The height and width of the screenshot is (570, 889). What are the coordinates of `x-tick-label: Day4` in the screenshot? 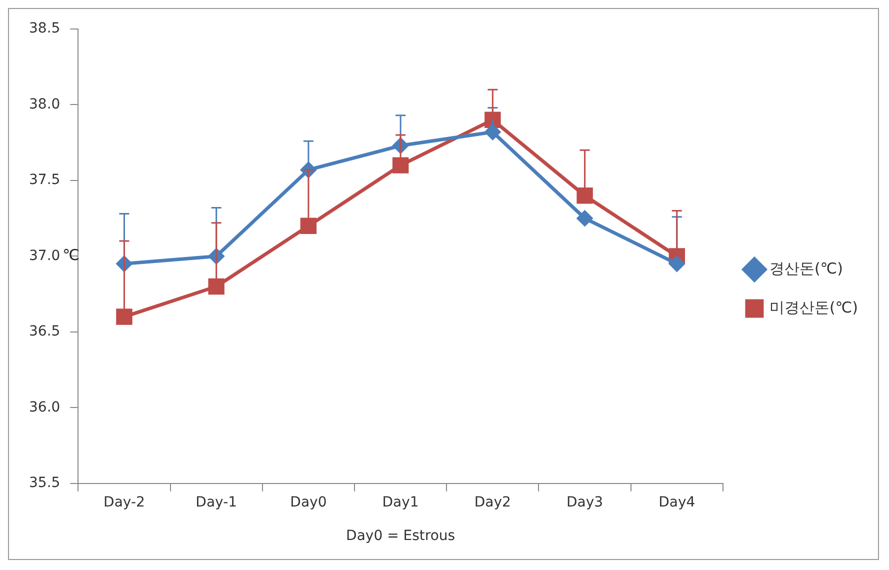 It's located at (677, 502).